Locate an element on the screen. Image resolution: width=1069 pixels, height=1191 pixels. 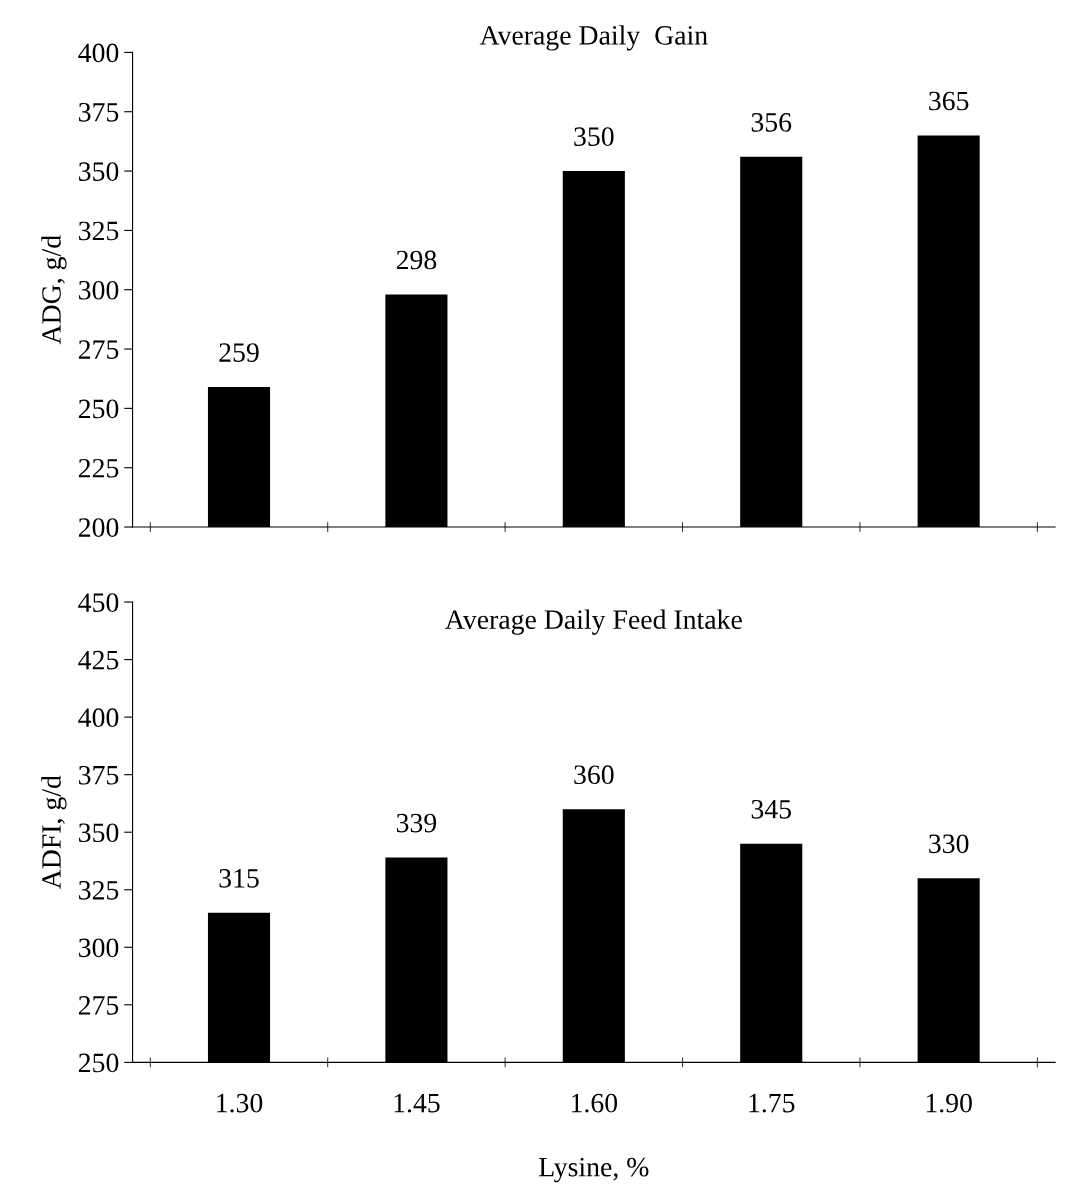
x-tick-label: 1.45 is located at coordinates (417, 1103).